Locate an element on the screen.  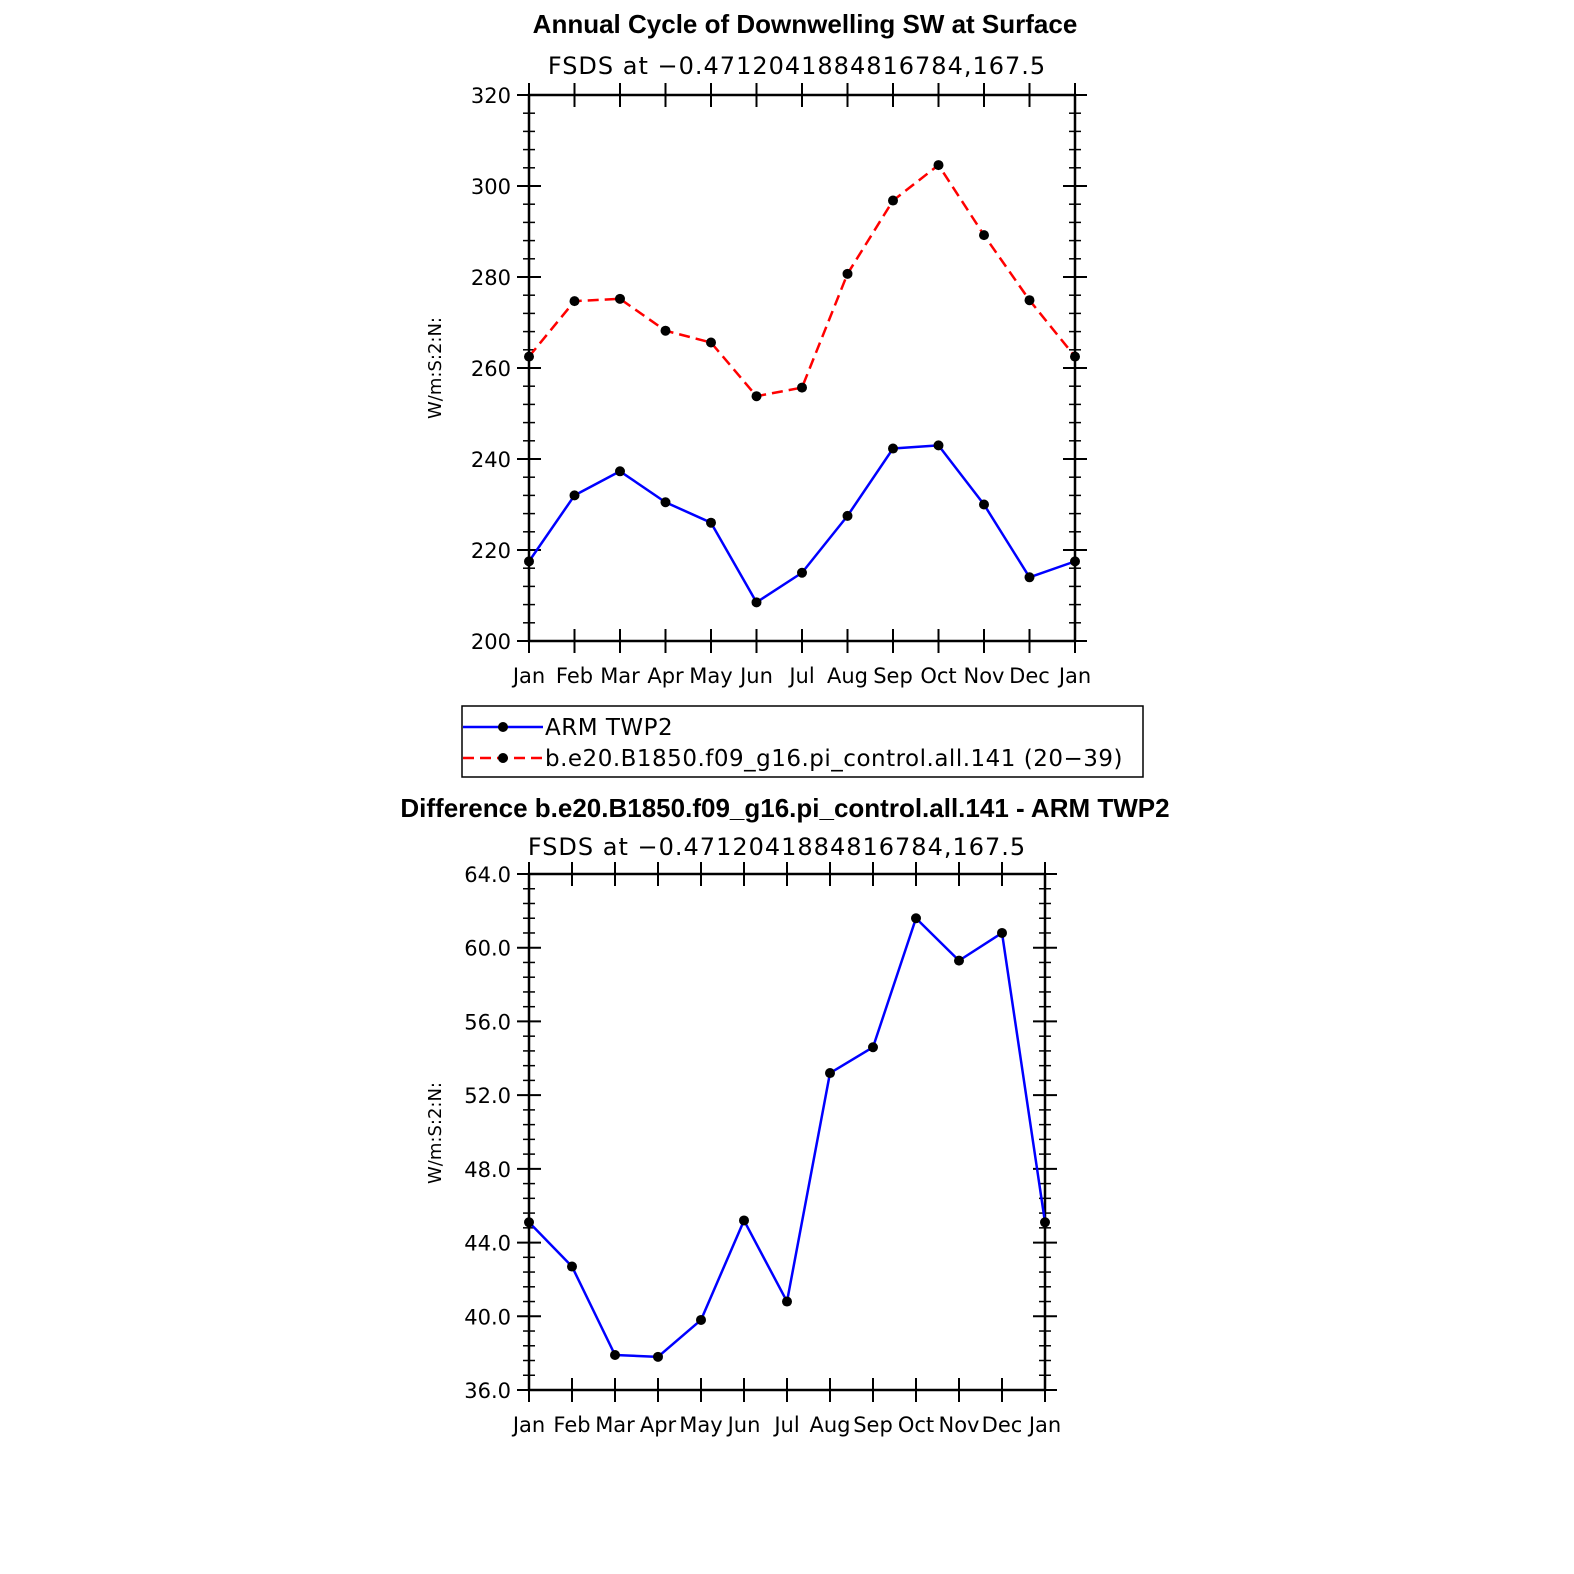
chart2-y-tick-label: 60.0 is located at coordinates (487, 949).